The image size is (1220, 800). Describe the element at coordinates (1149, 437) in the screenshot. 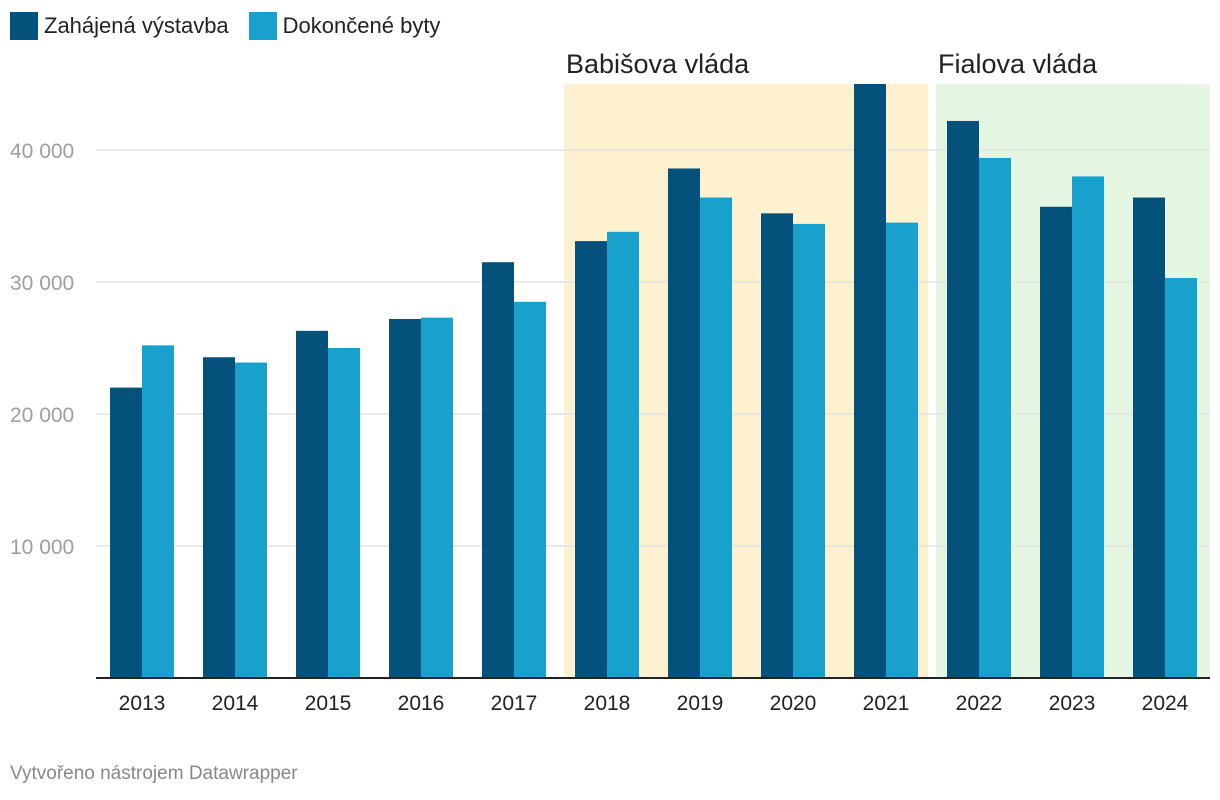

I see `bar-zahajena-2024` at that location.